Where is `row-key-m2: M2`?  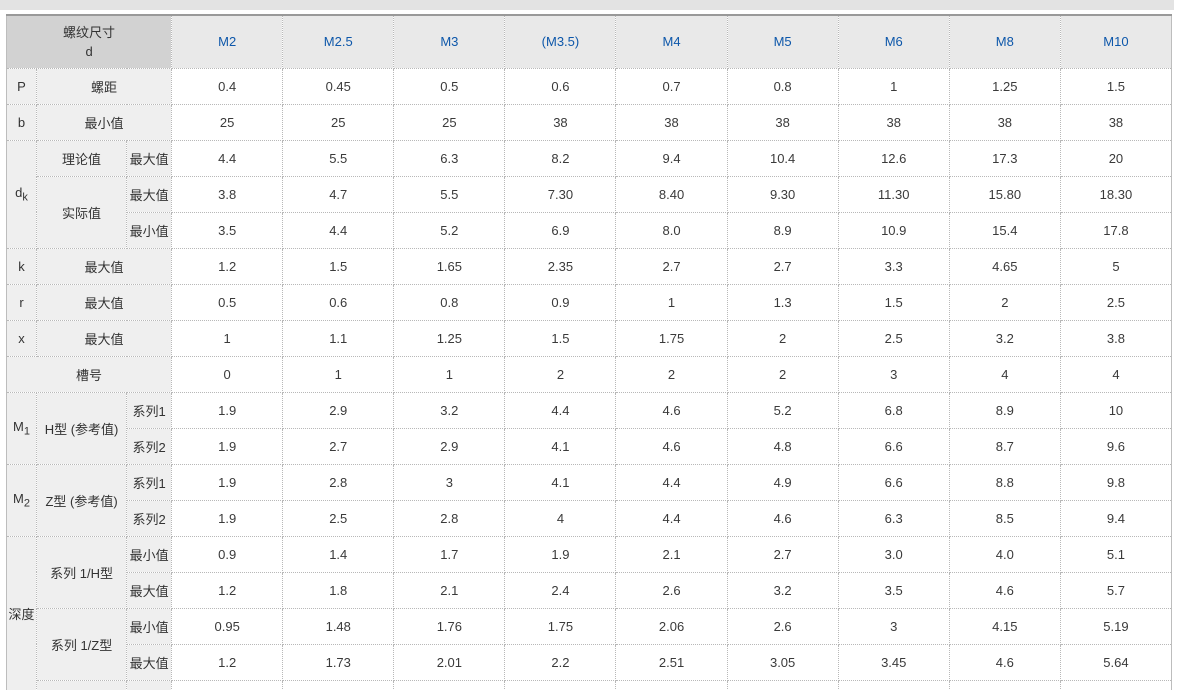
row-key-m2: M2 is located at coordinates (21, 500).